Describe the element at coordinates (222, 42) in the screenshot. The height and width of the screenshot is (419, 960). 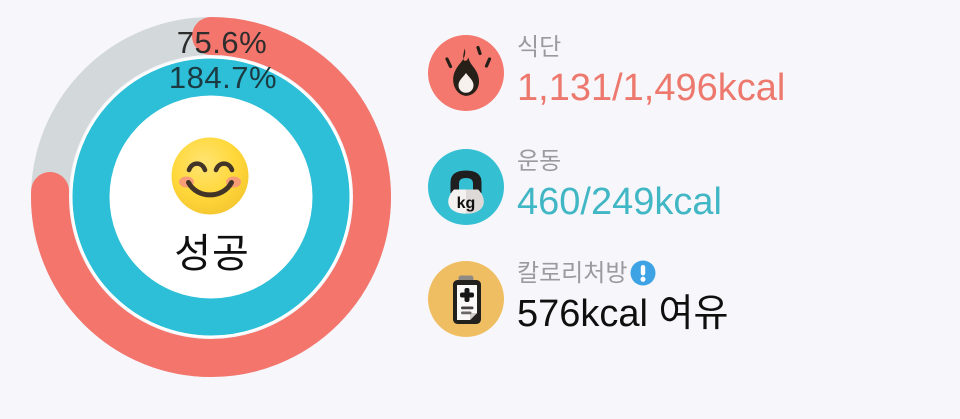
I see `outer-ring-percent-label: 75.6%` at that location.